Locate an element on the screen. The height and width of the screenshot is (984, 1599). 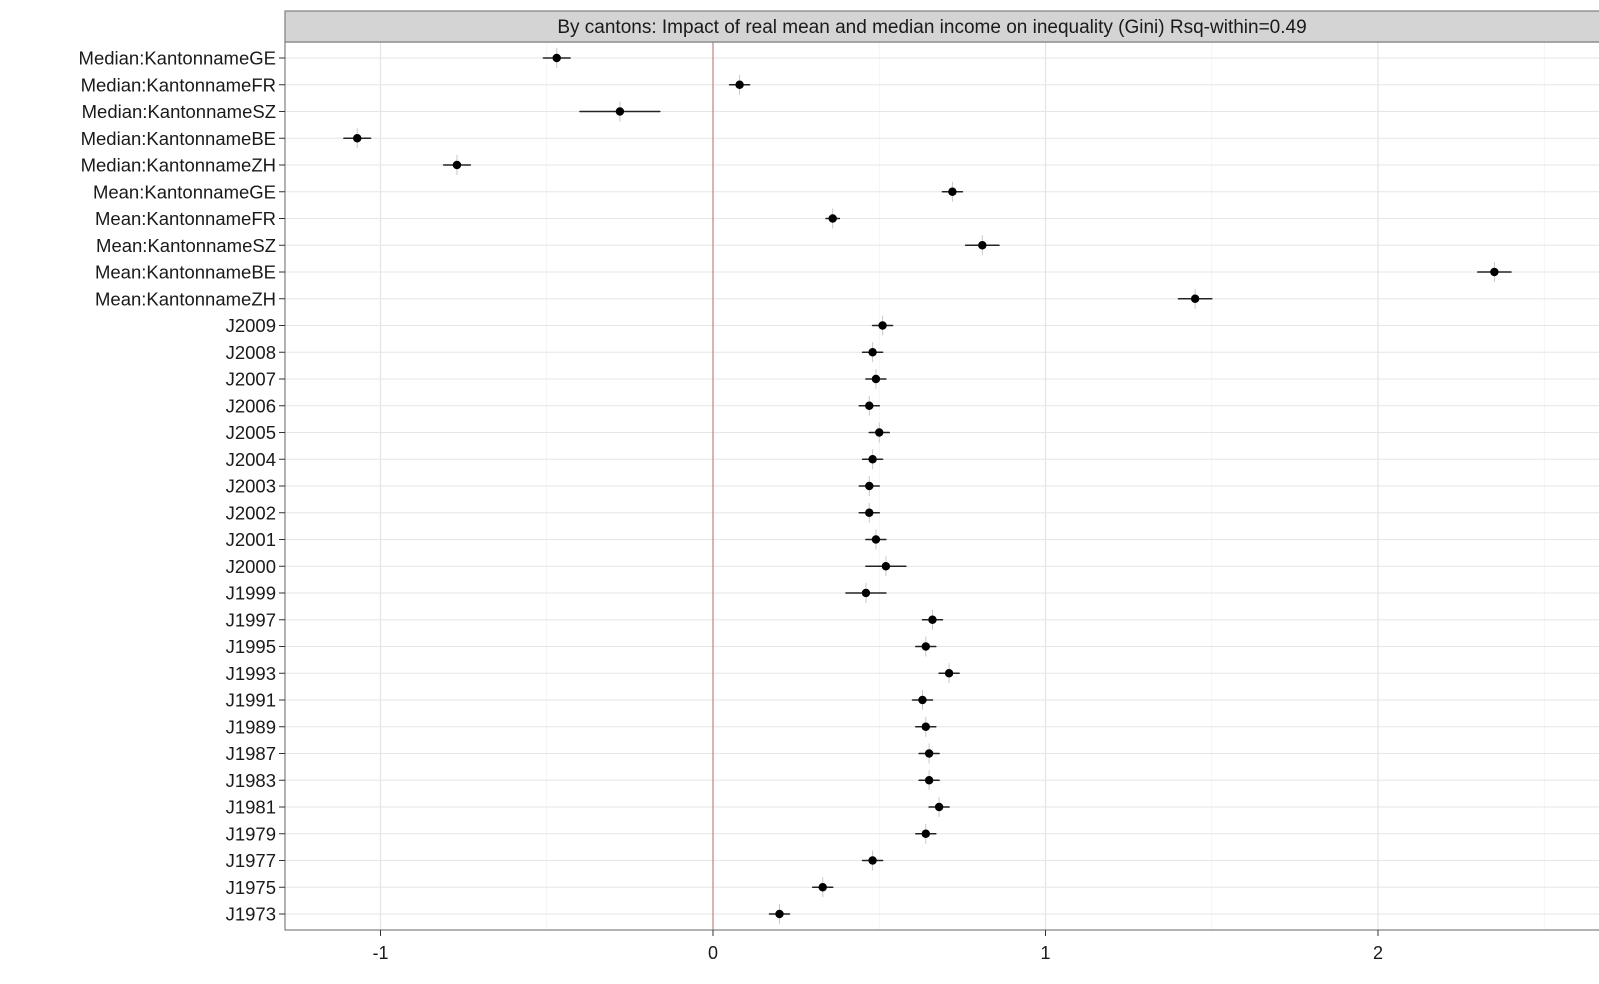
y-tick-label: Median:KantonnameSZ is located at coordinates (179, 111).